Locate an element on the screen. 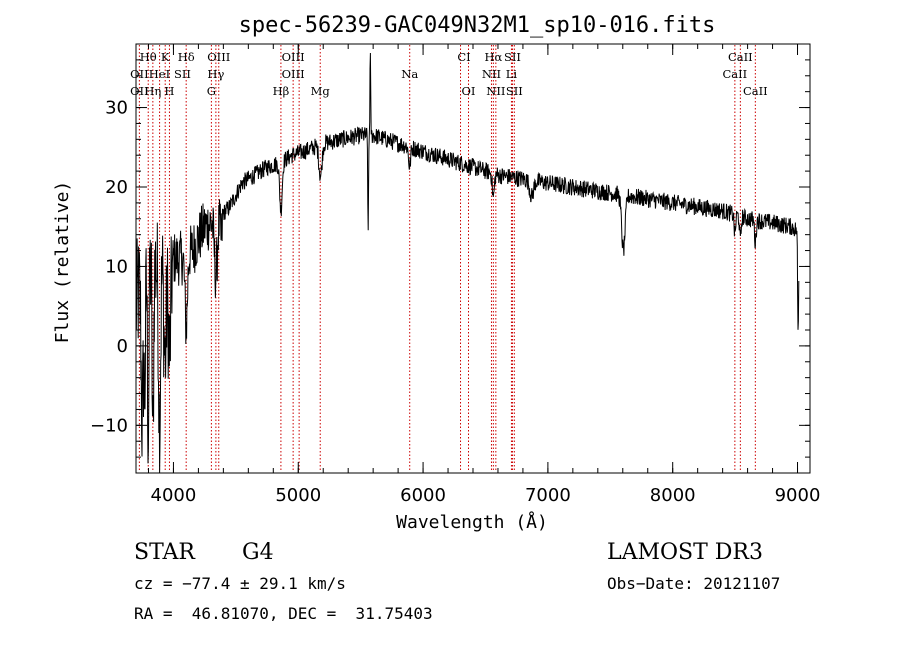 The height and width of the screenshot is (649, 900). line-label: Hβ is located at coordinates (281, 91).